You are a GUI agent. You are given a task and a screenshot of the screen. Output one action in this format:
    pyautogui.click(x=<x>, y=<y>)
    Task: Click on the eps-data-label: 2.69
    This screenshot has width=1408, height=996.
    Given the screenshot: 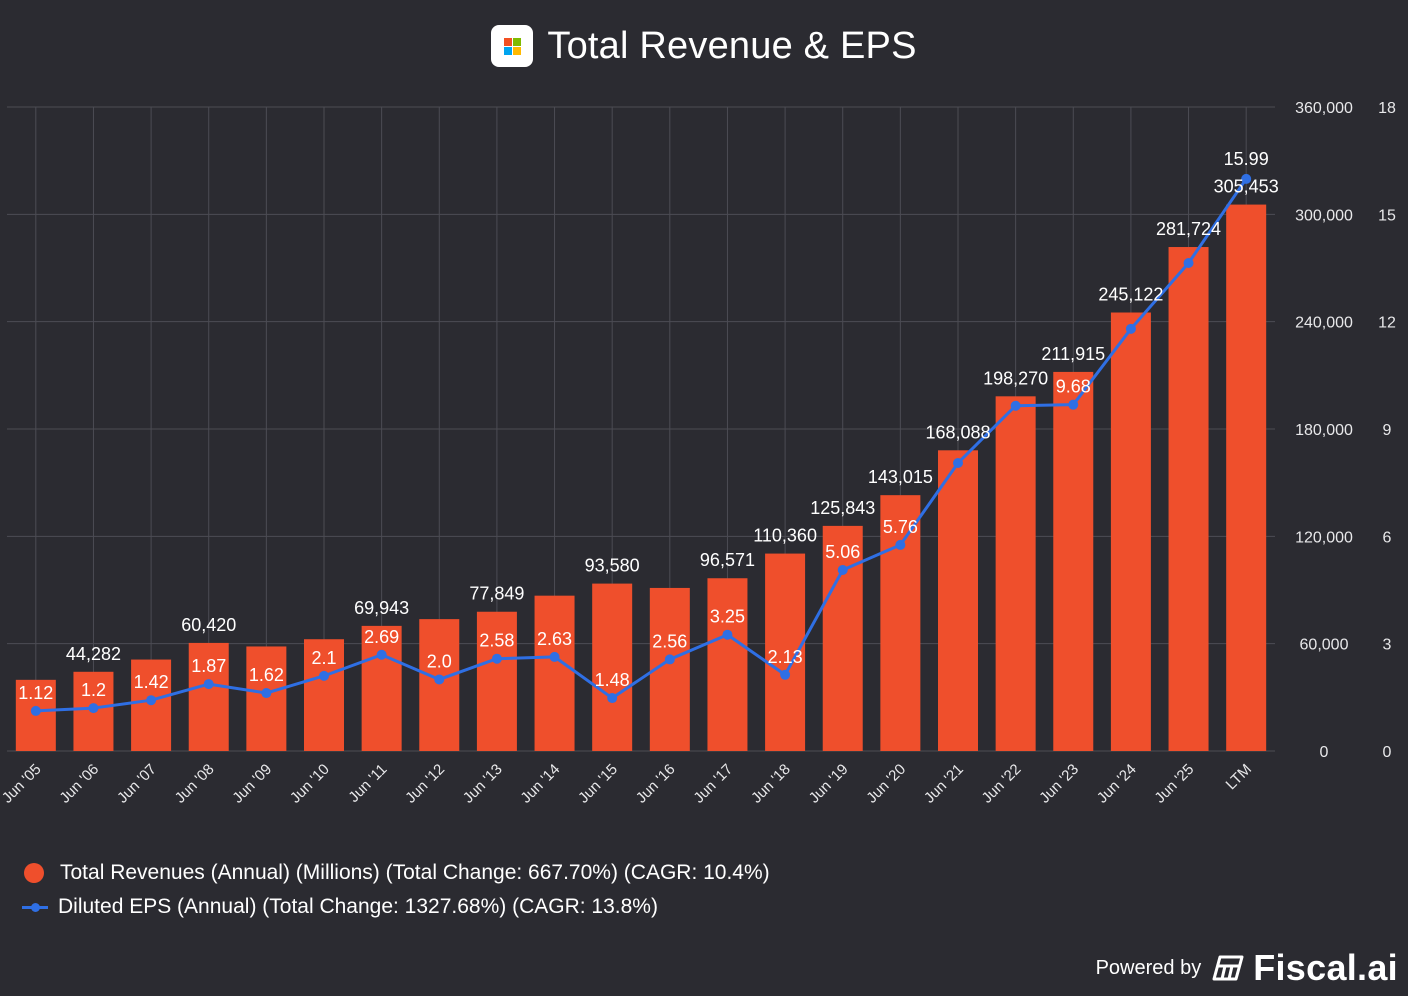 What is the action you would take?
    pyautogui.click(x=381, y=637)
    